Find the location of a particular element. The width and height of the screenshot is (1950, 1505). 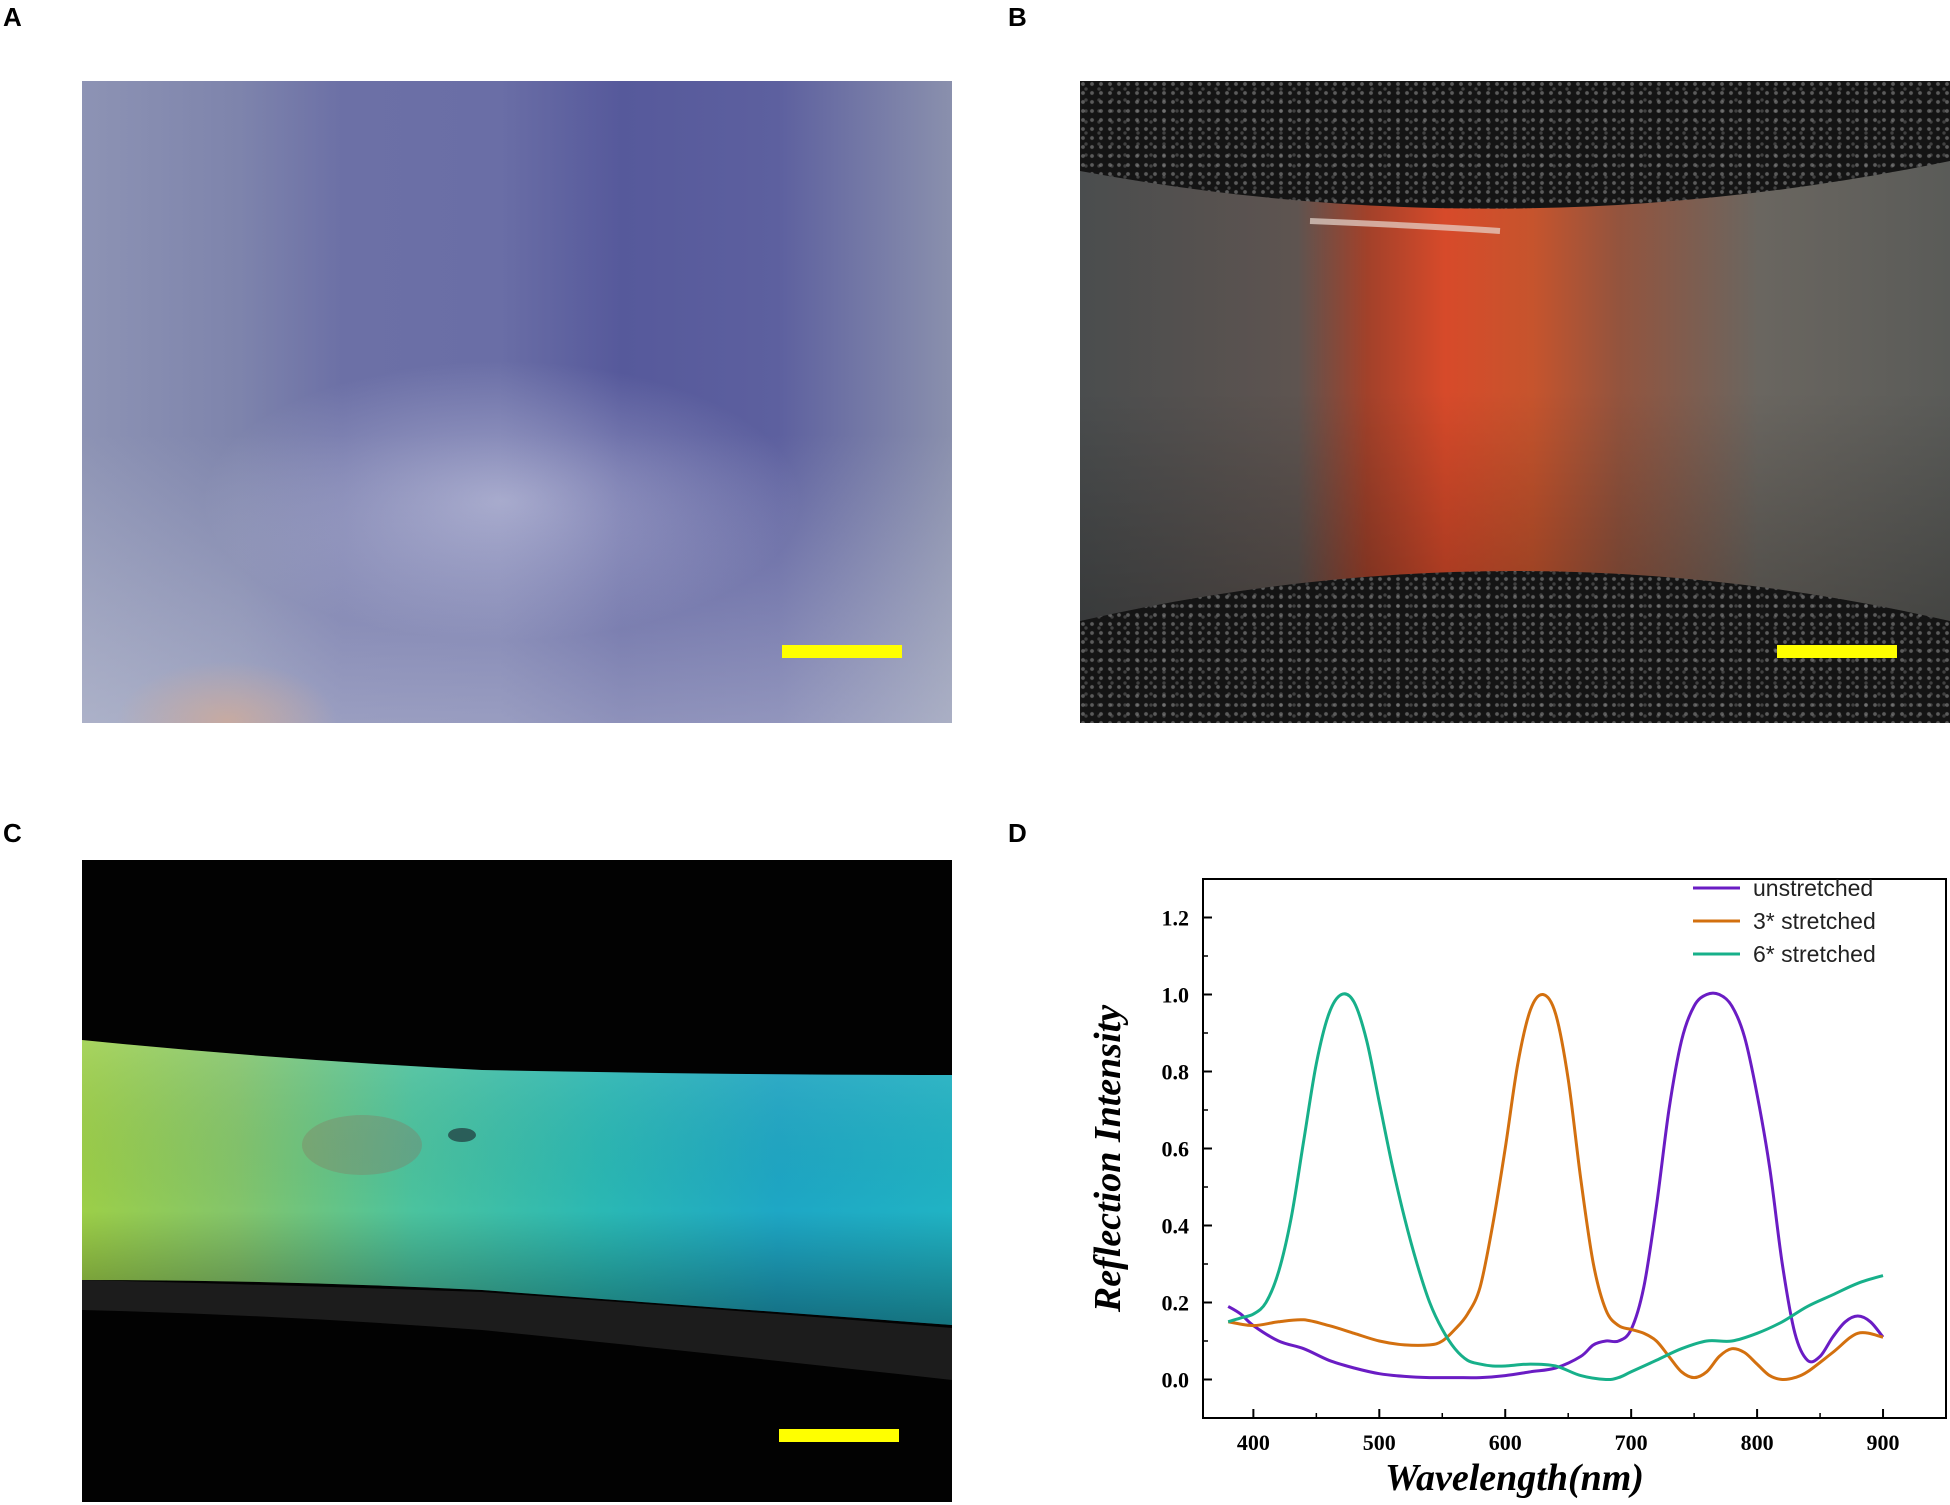

series-line-6-stretched is located at coordinates (1555, 1187).